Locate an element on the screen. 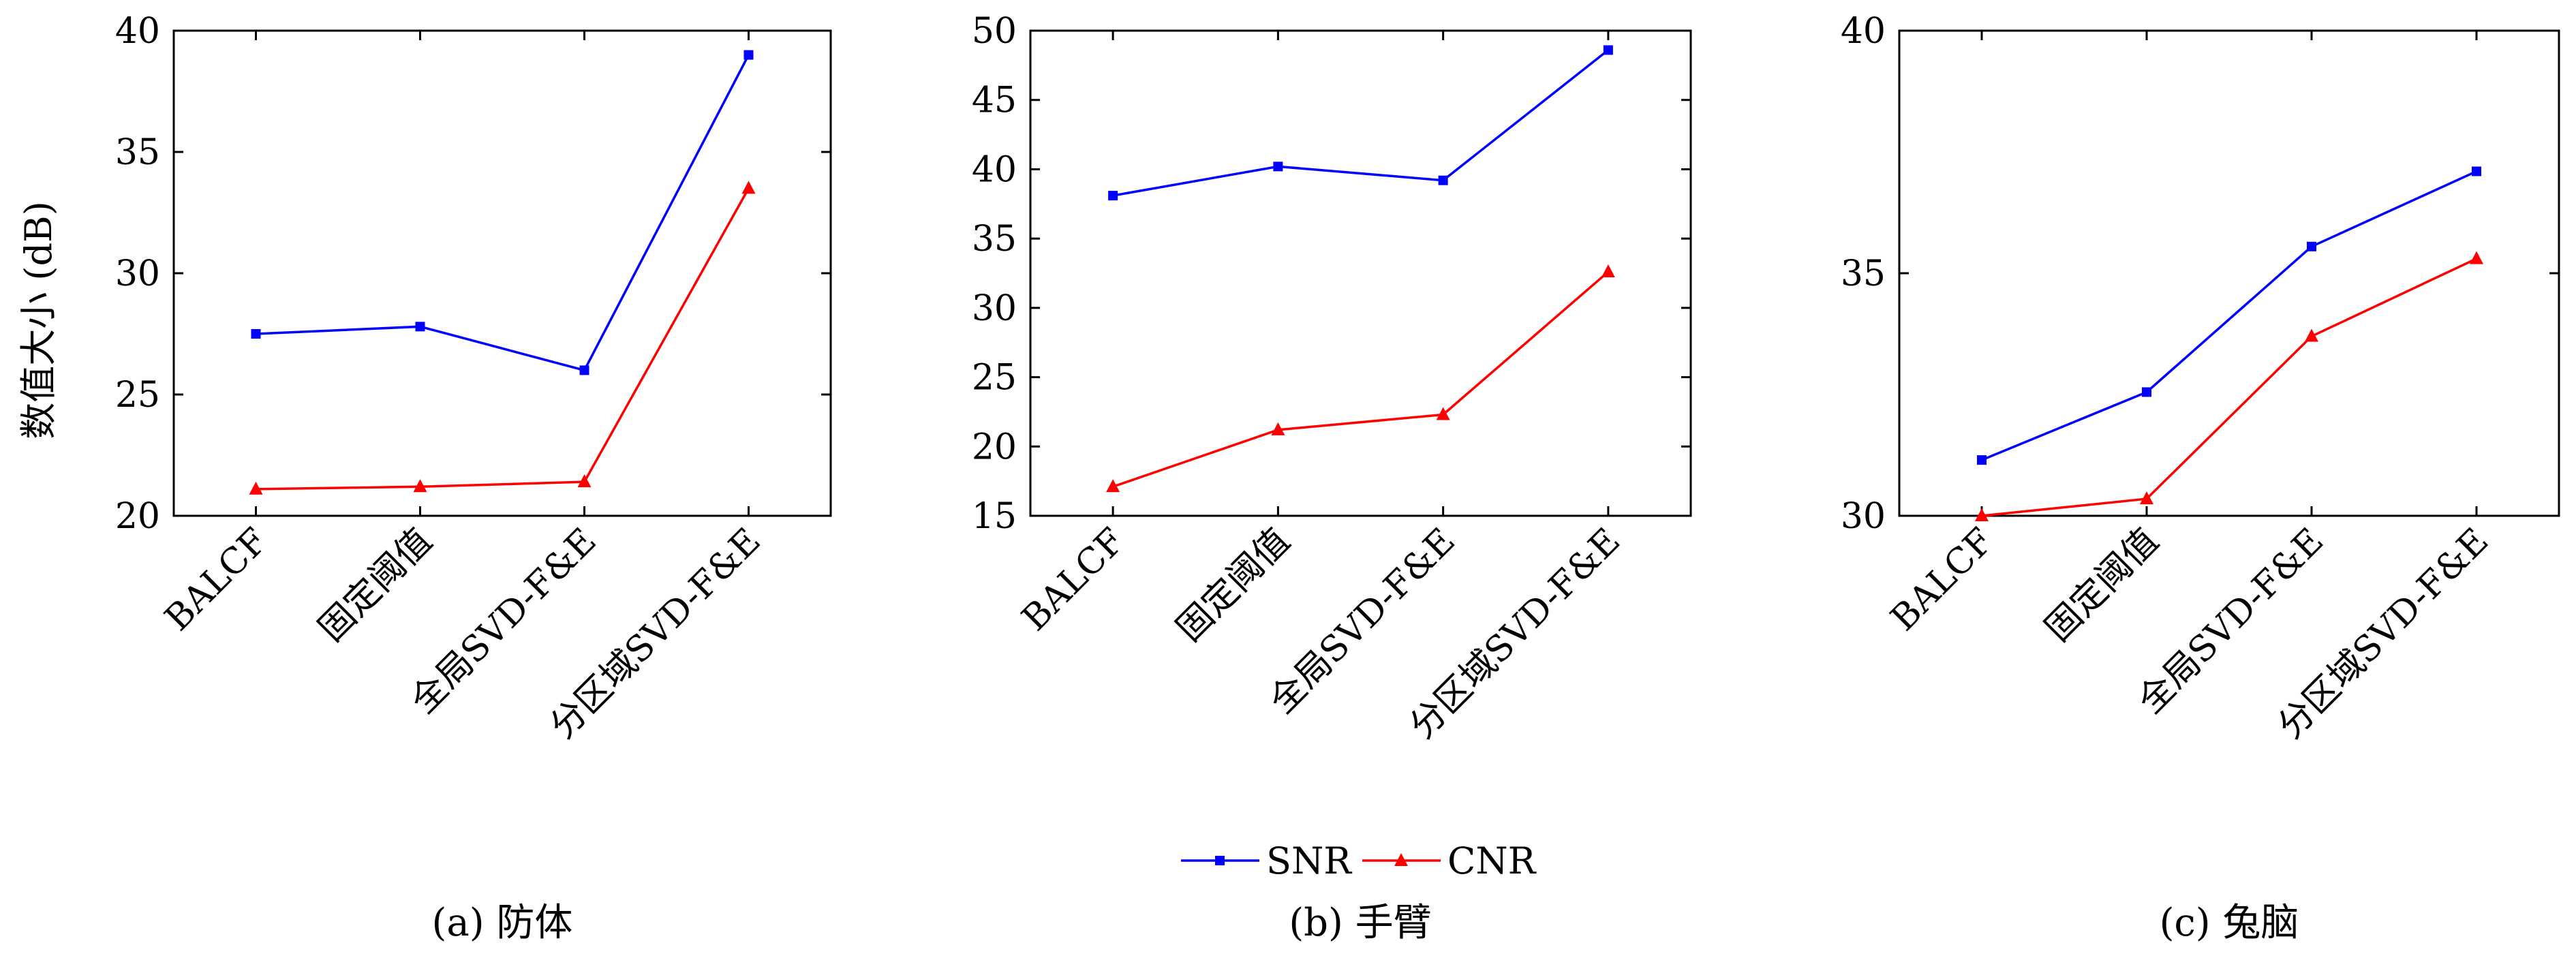 Image resolution: width=2576 pixels, height=958 pixels. legend-label-snr: SNR is located at coordinates (1309, 861).